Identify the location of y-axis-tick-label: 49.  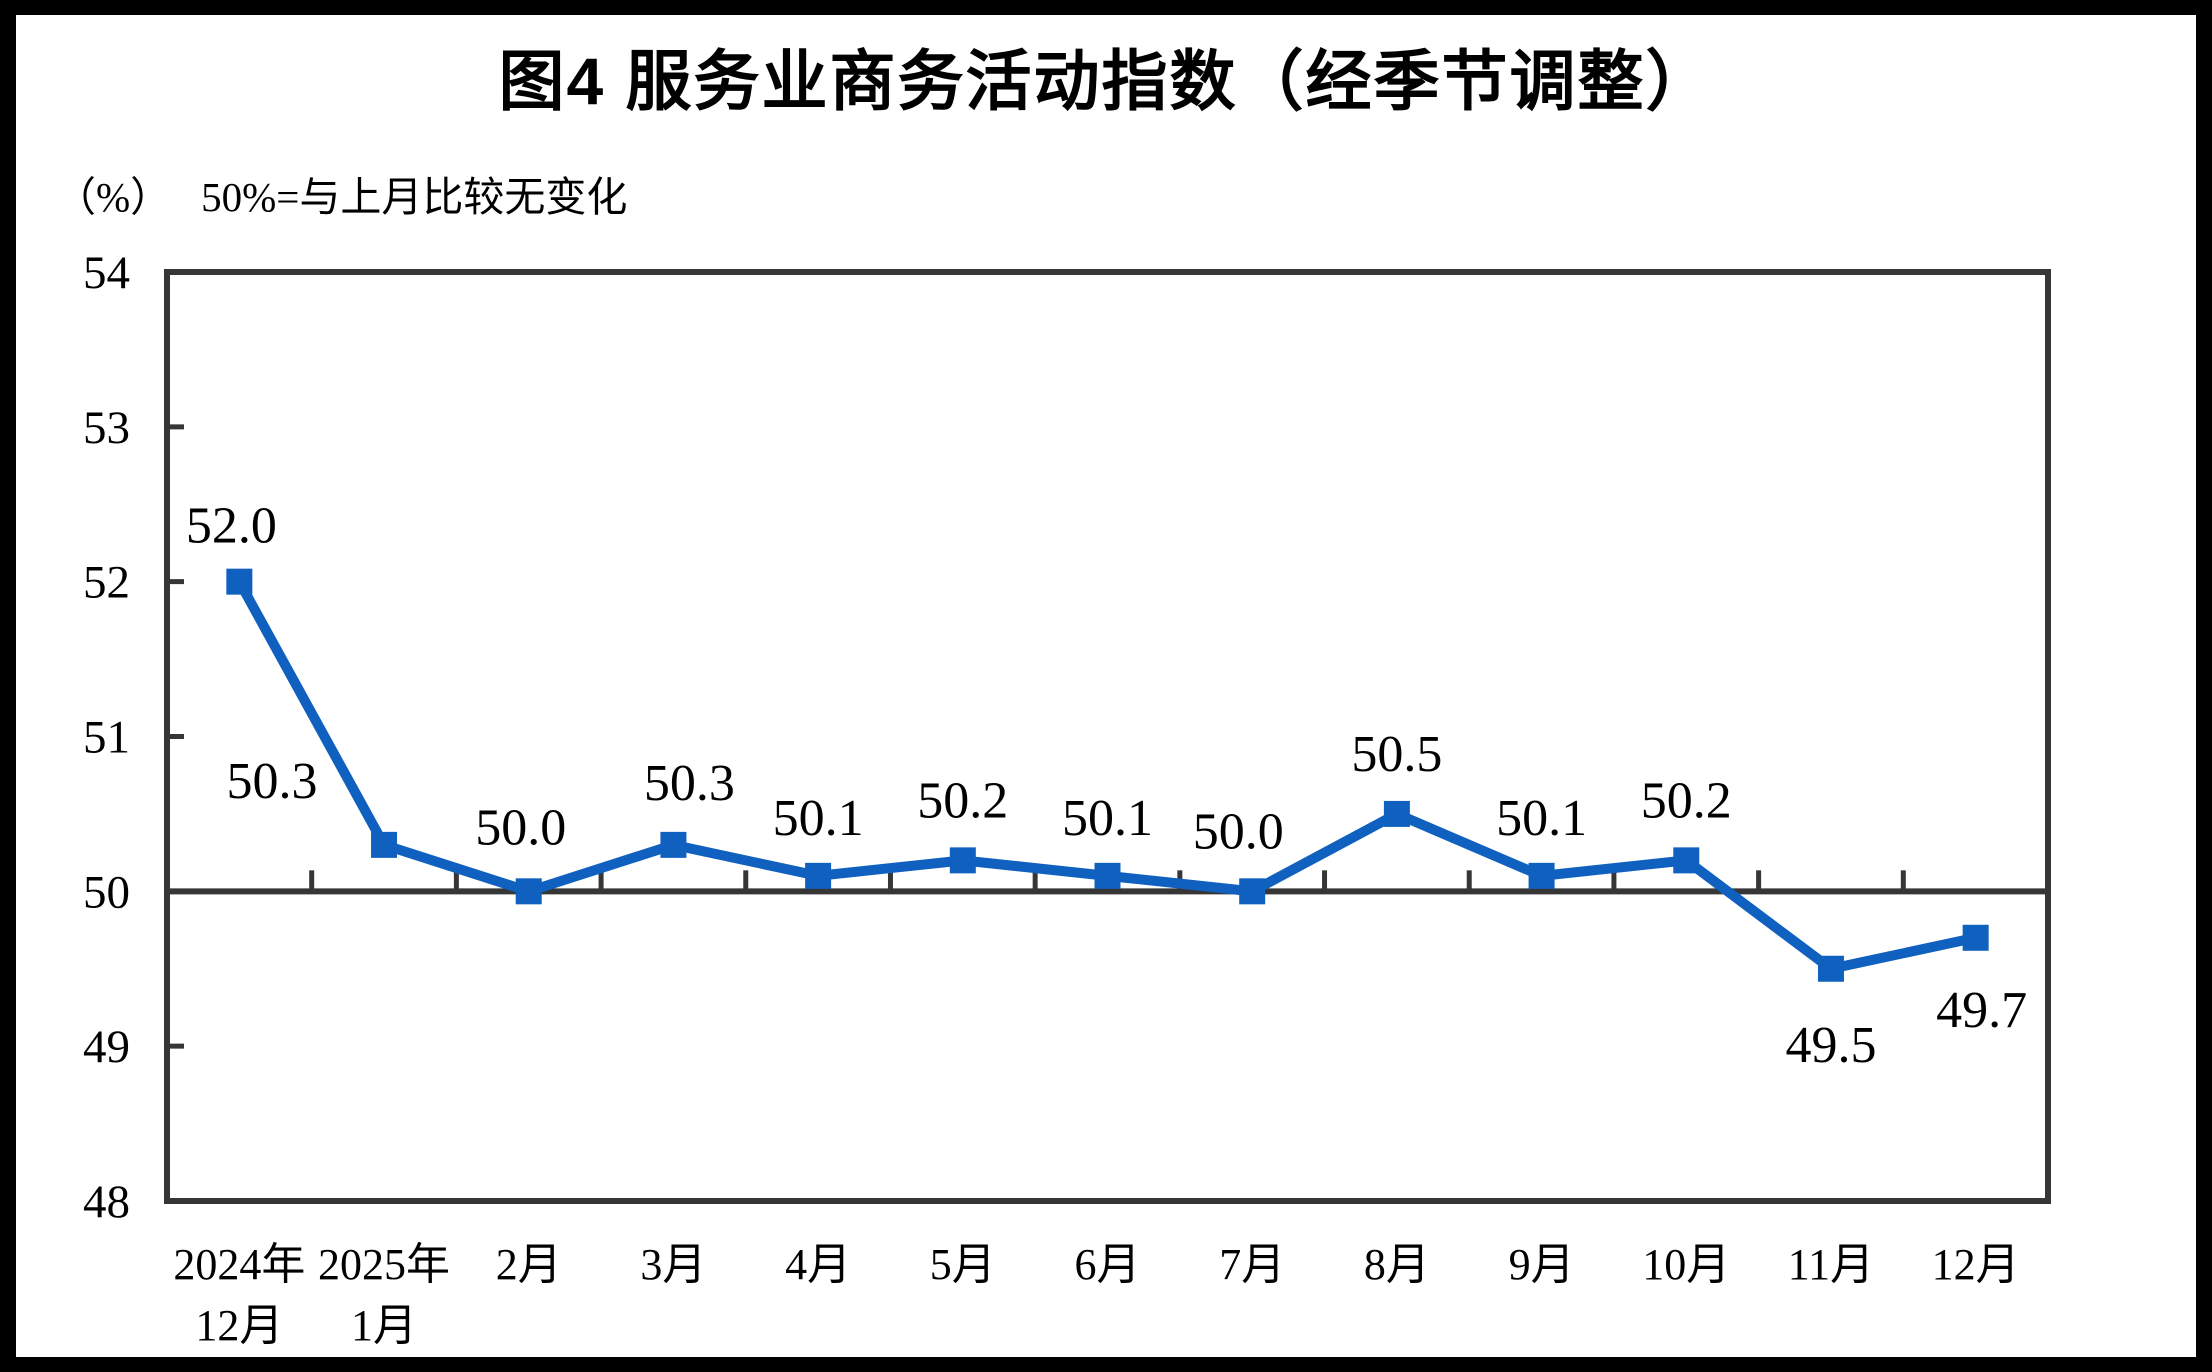
(106, 1047).